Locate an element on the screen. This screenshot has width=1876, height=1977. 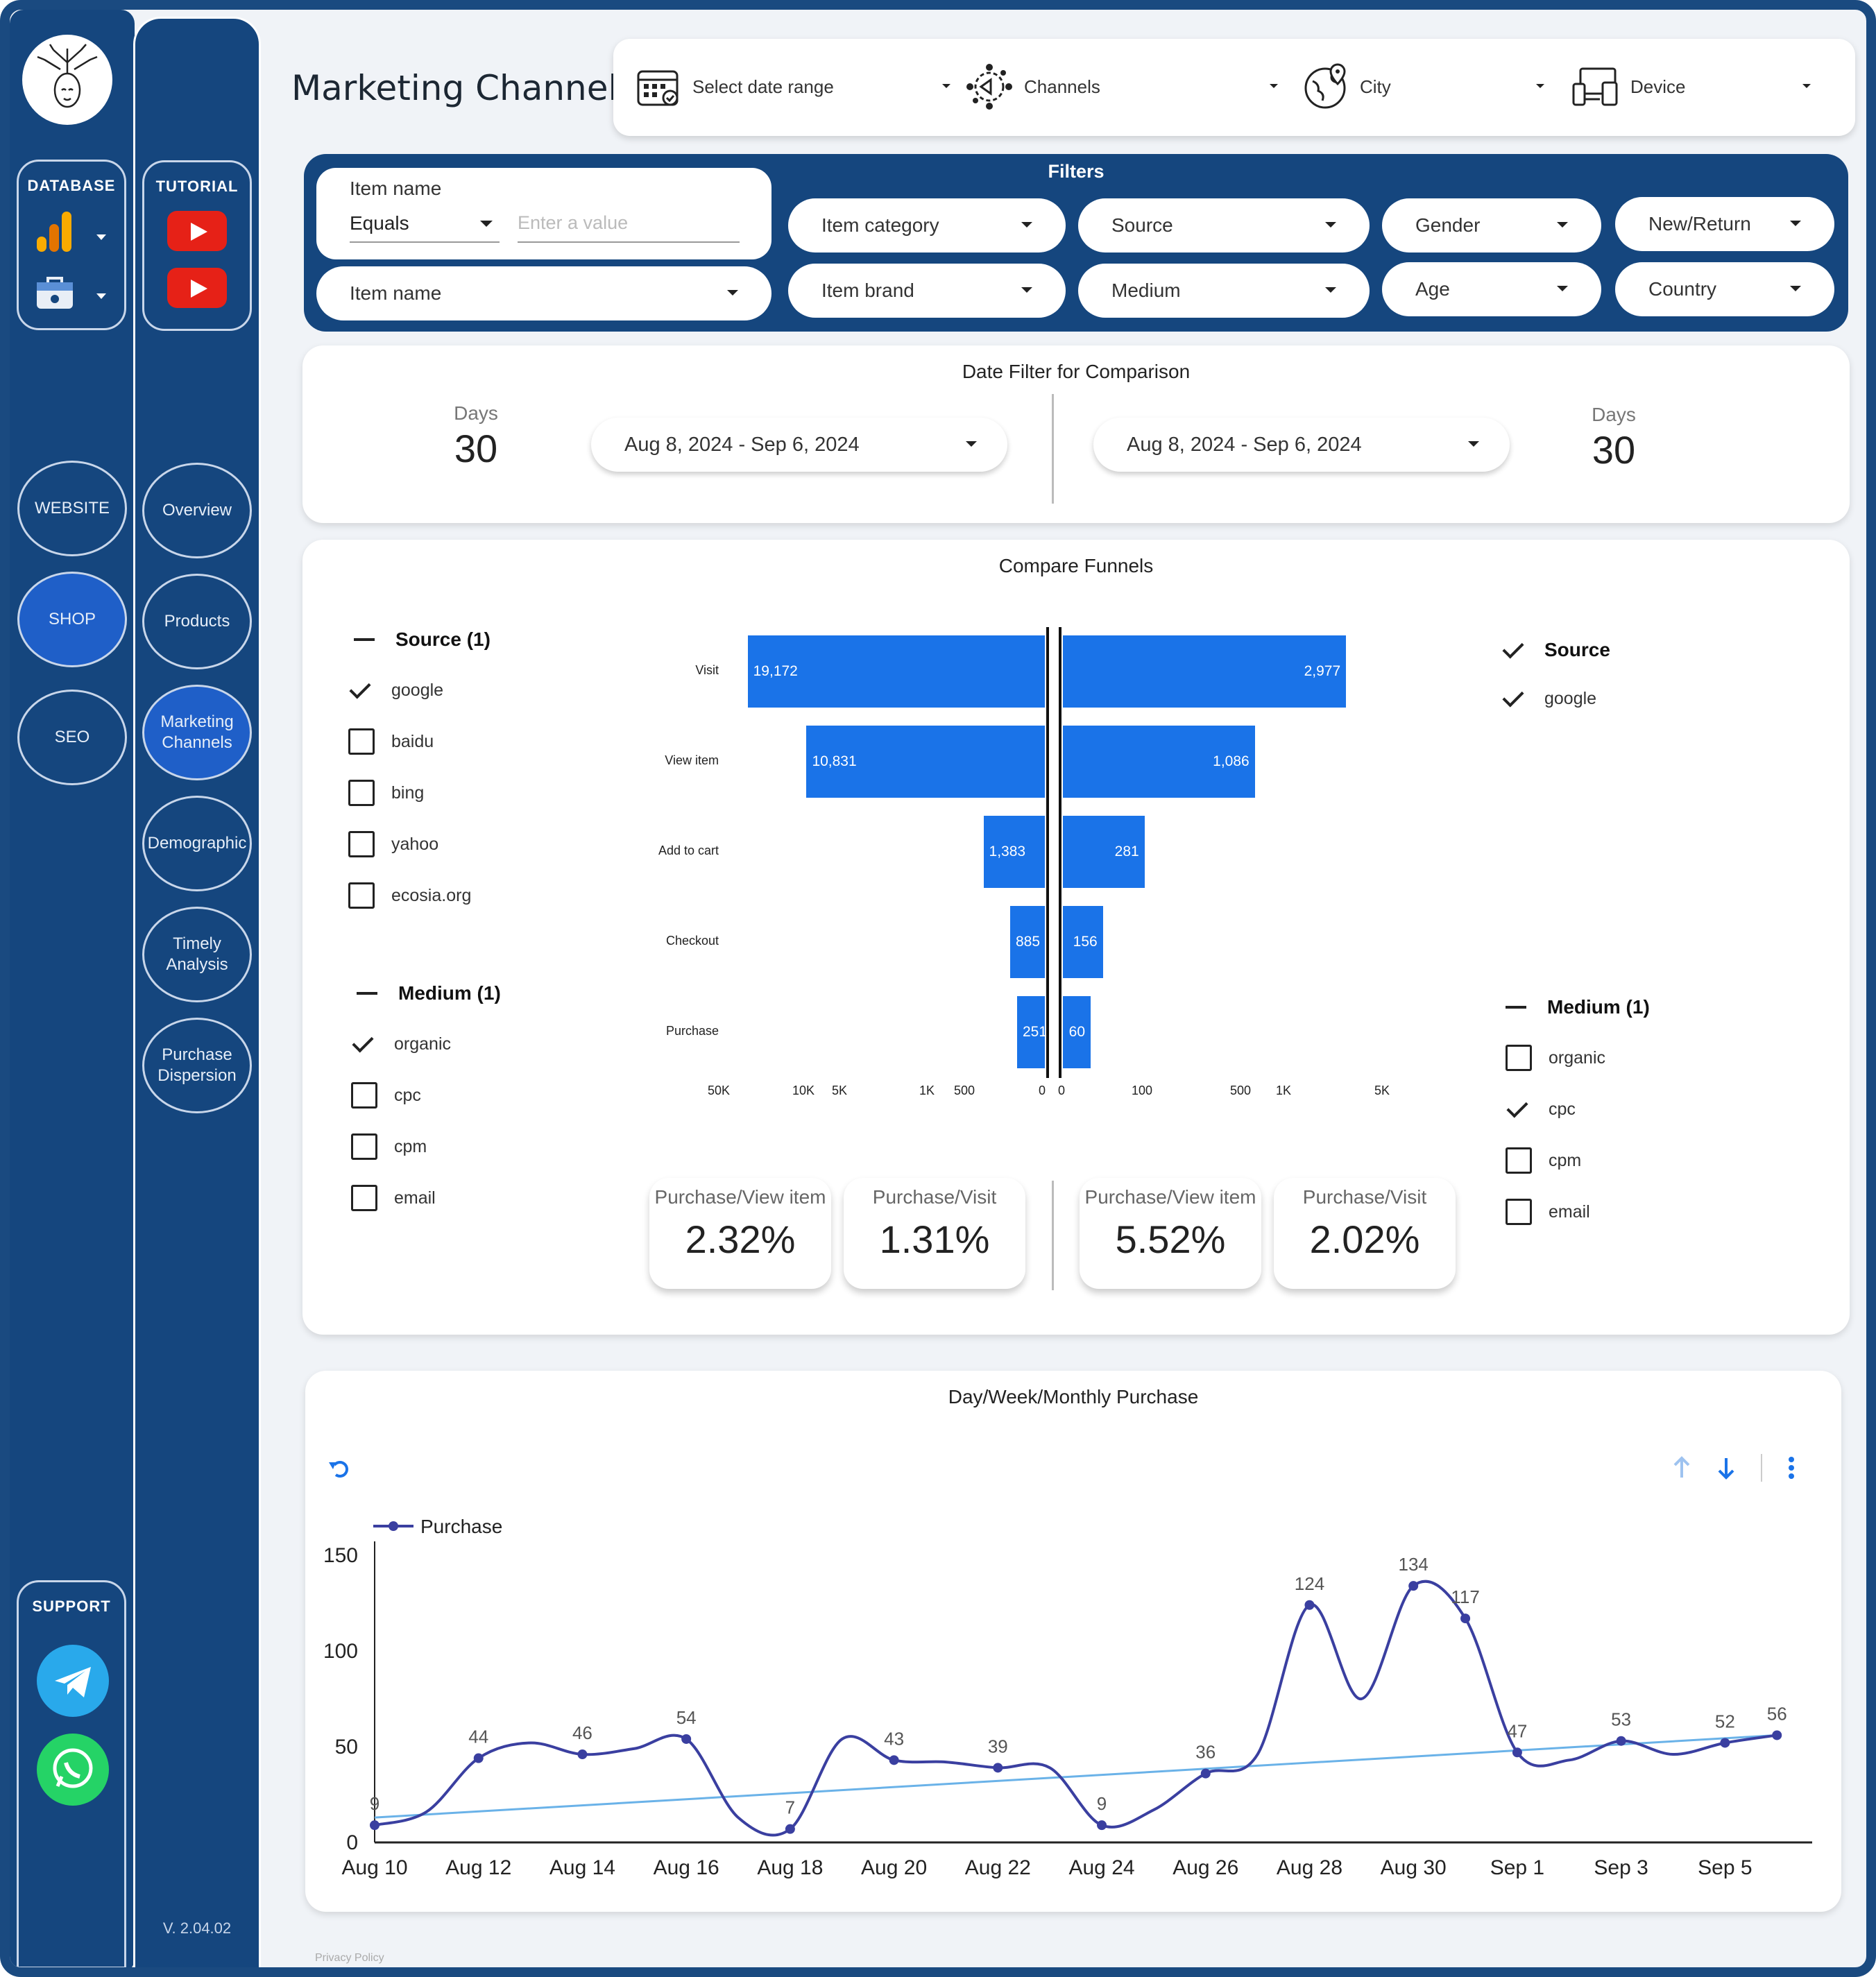
checkbox-organic: organic is located at coordinates (401, 1044).